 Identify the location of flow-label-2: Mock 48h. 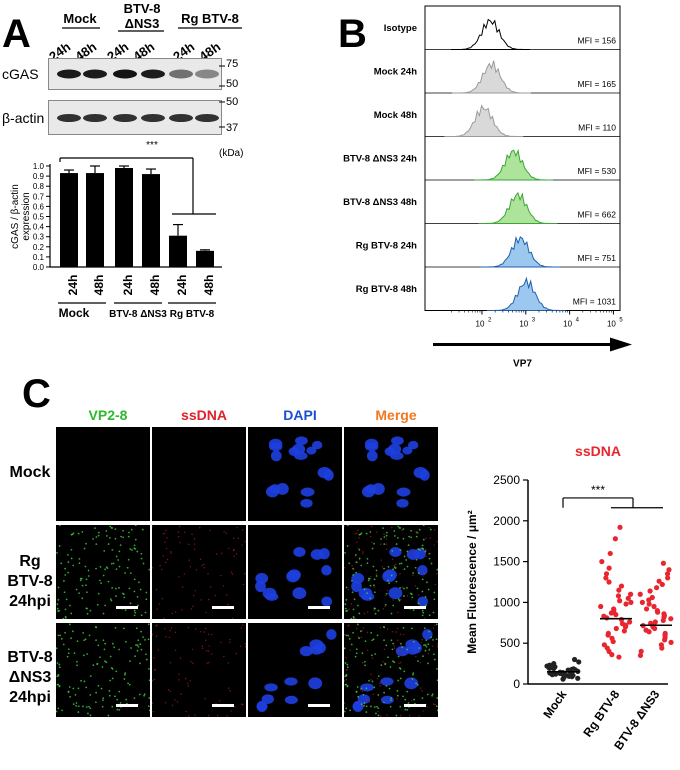
(395, 115).